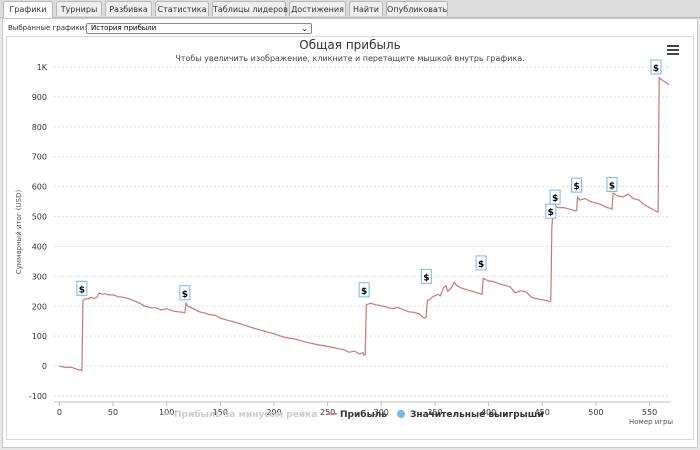  I want to click on y-tick-label: 1K, so click(42, 67).